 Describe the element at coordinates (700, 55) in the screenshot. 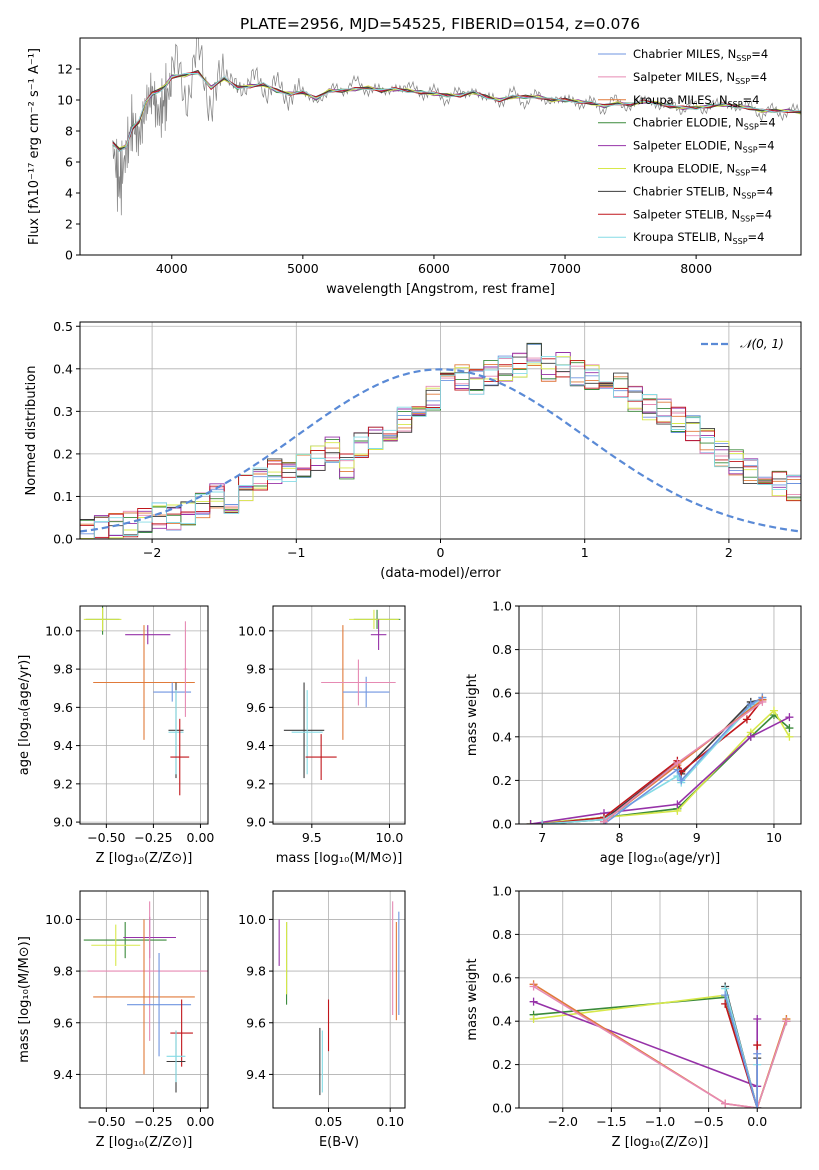

I see `legend-label: Chabrier MILES, NSSP=4` at that location.